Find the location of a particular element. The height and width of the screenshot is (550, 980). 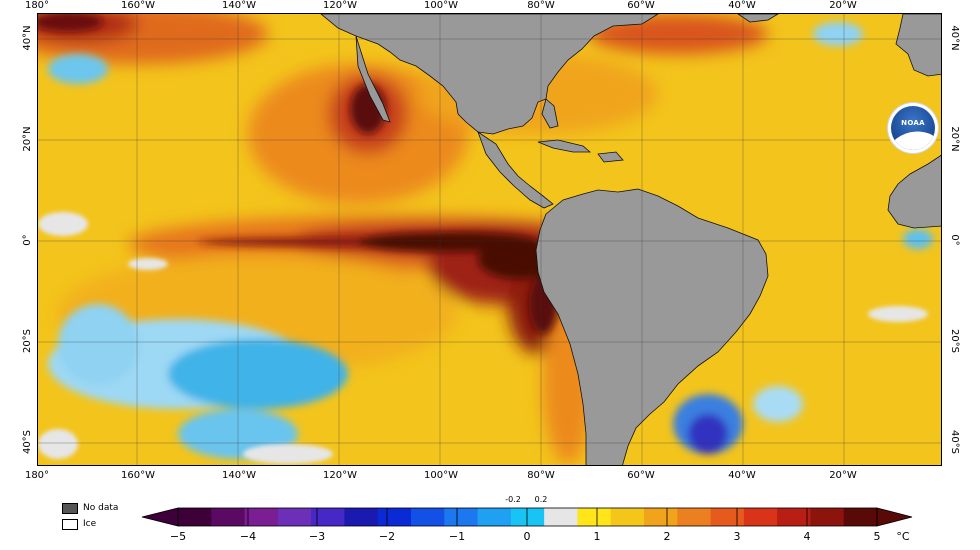

noaa-logo: NOAA is located at coordinates (913, 128).